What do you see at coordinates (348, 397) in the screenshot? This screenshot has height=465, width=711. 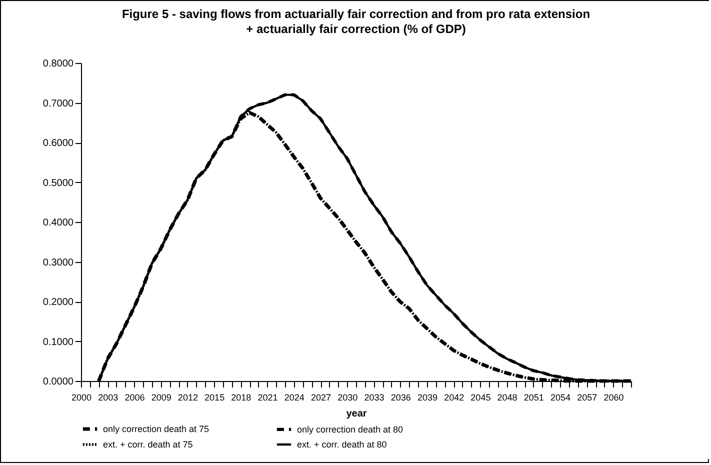 I see `x-tick-label: 2030` at bounding box center [348, 397].